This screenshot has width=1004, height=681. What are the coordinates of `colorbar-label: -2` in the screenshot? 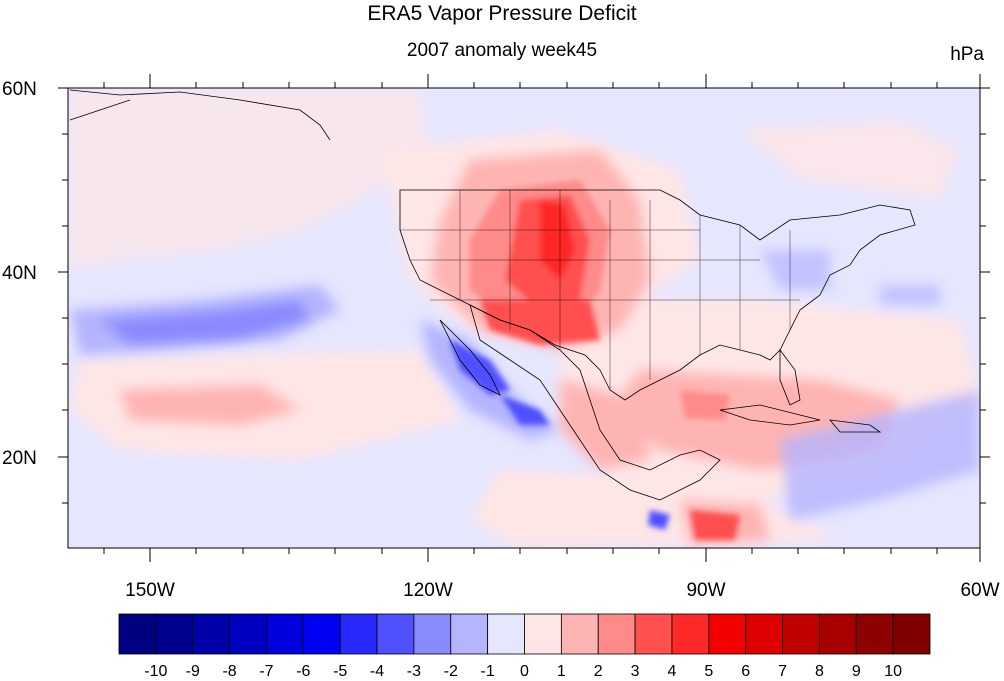 It's located at (451, 671).